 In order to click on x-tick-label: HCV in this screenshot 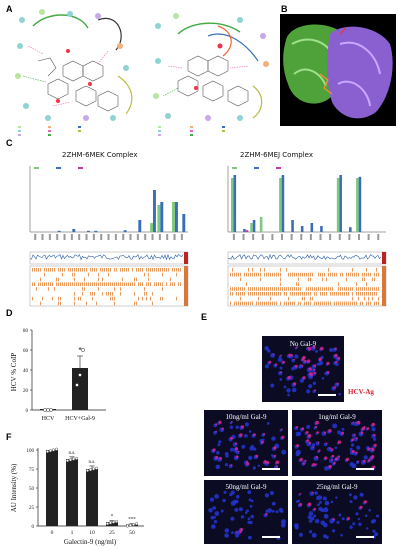, I will do `click(48, 419)`.